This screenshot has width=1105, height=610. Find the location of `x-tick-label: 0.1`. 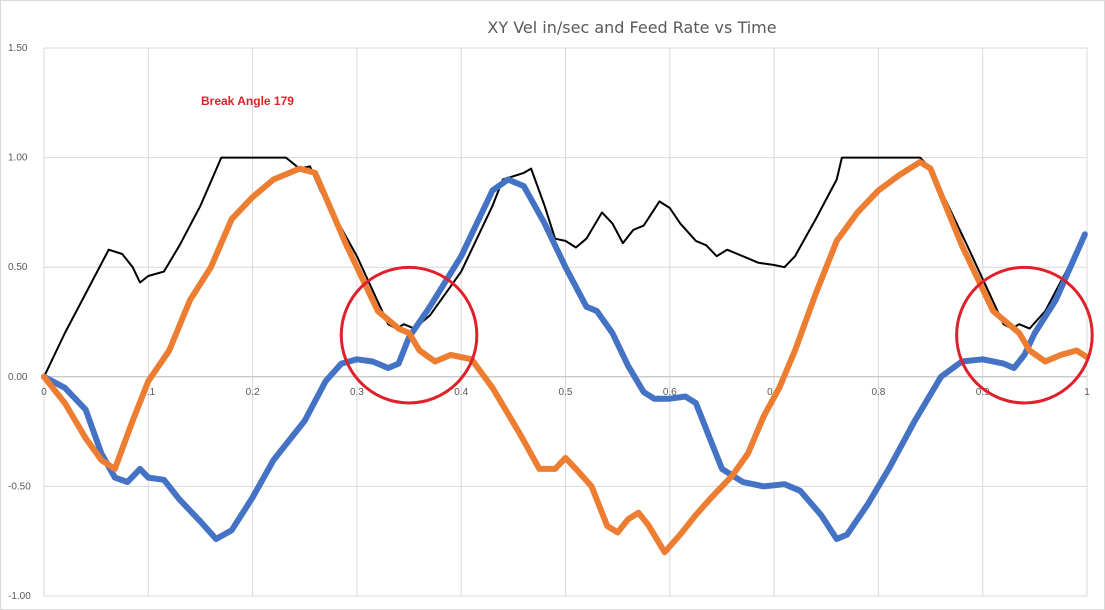

x-tick-label: 0.1 is located at coordinates (148, 392).